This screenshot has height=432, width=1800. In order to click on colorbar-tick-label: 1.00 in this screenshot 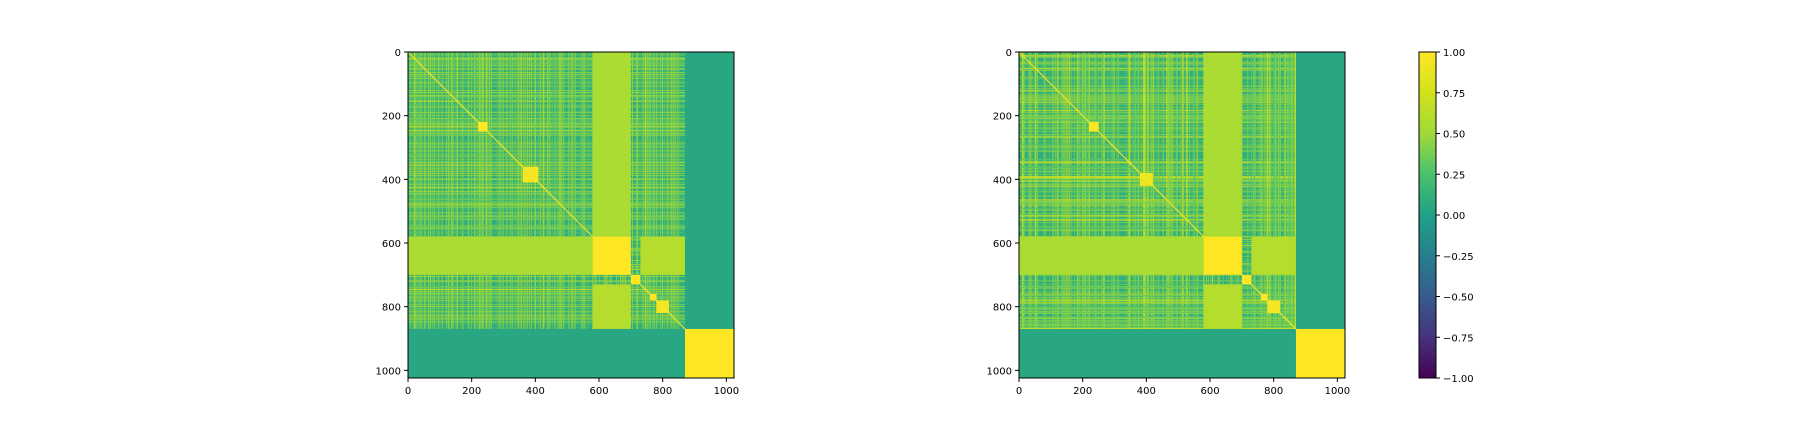, I will do `click(1454, 53)`.